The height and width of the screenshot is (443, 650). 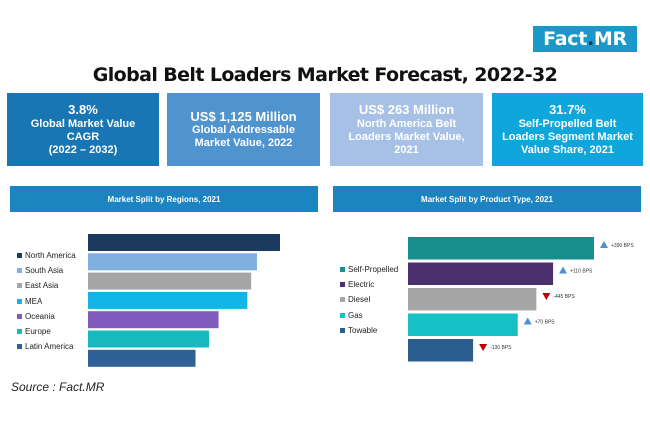 I want to click on products-legend: Self-Propelled Electric Diesel Gas Towable, so click(x=369, y=300).